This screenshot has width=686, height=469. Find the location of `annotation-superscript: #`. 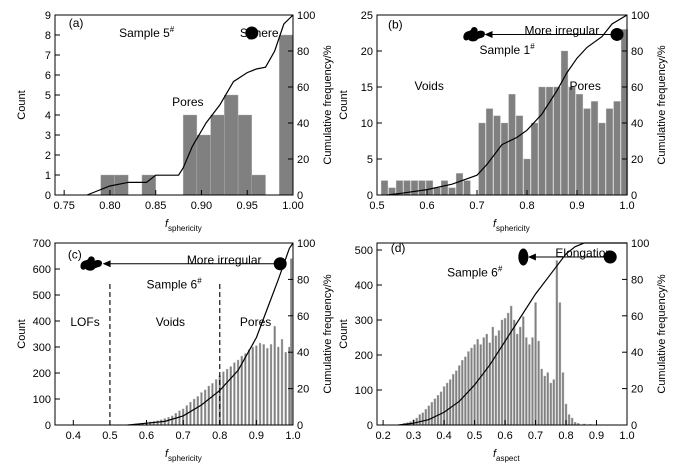

annotation-superscript: # is located at coordinates (199, 281).